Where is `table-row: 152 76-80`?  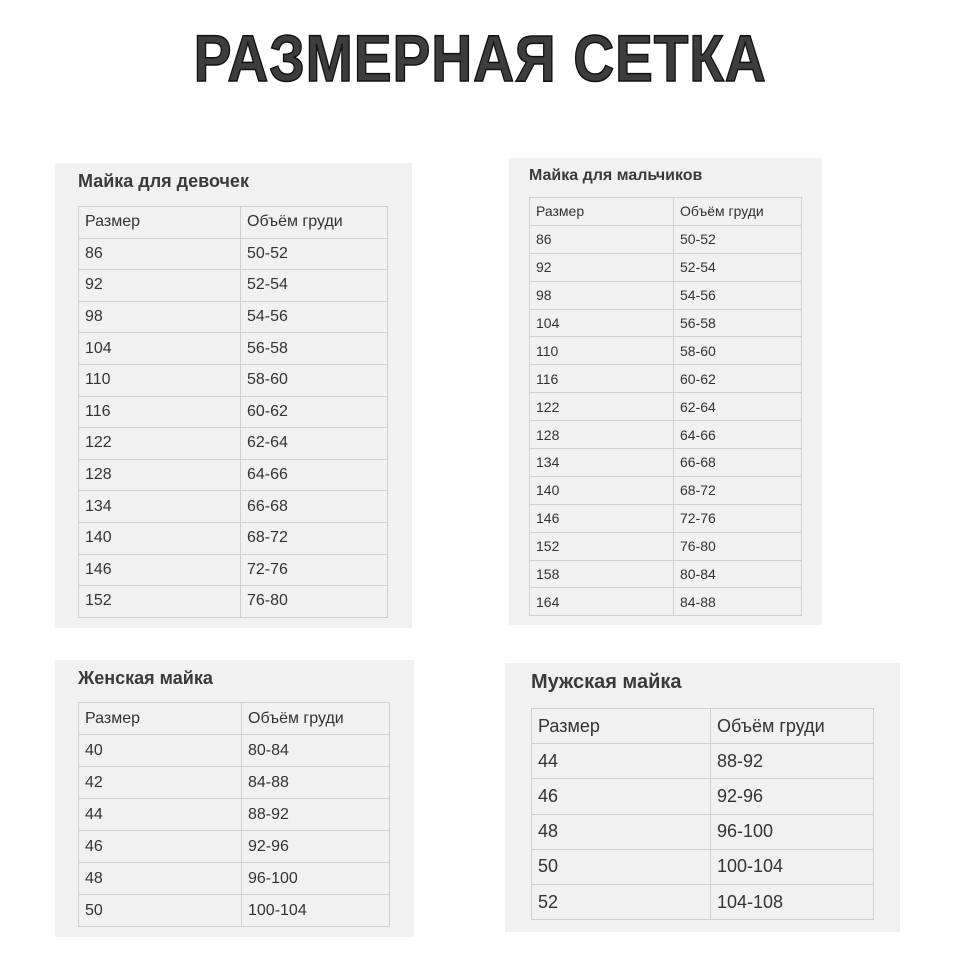
table-row: 152 76-80 is located at coordinates (665, 546).